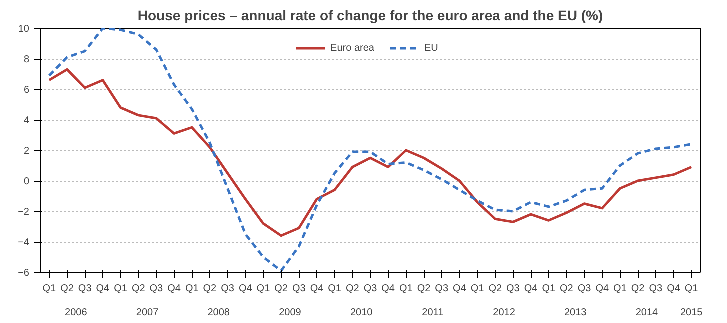 This screenshot has height=323, width=727. I want to click on y-tick-label: 0, so click(27, 182).